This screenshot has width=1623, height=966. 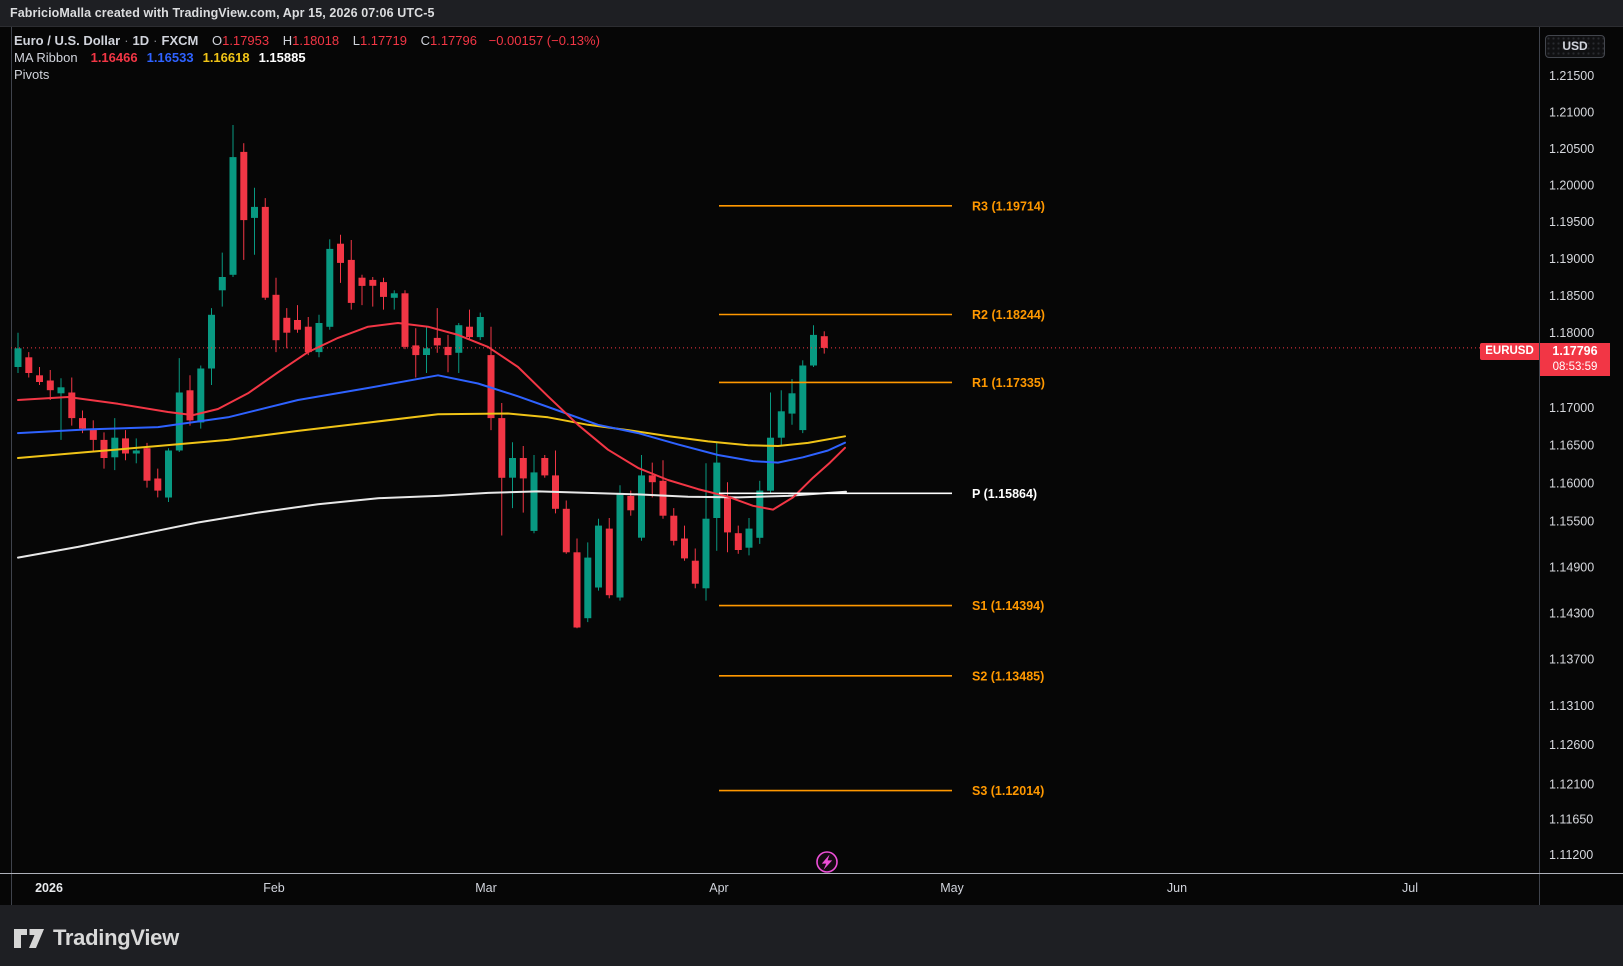 I want to click on ma-ribbon-lines, so click(x=432, y=440).